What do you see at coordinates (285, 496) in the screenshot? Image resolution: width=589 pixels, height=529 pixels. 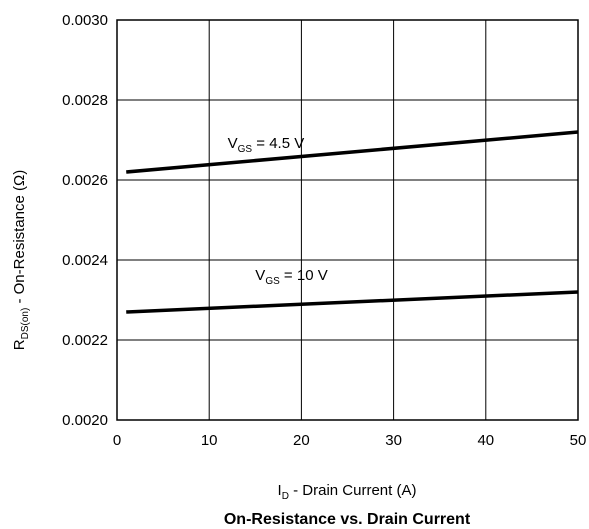 I see `x-axis-label-sub: D` at bounding box center [285, 496].